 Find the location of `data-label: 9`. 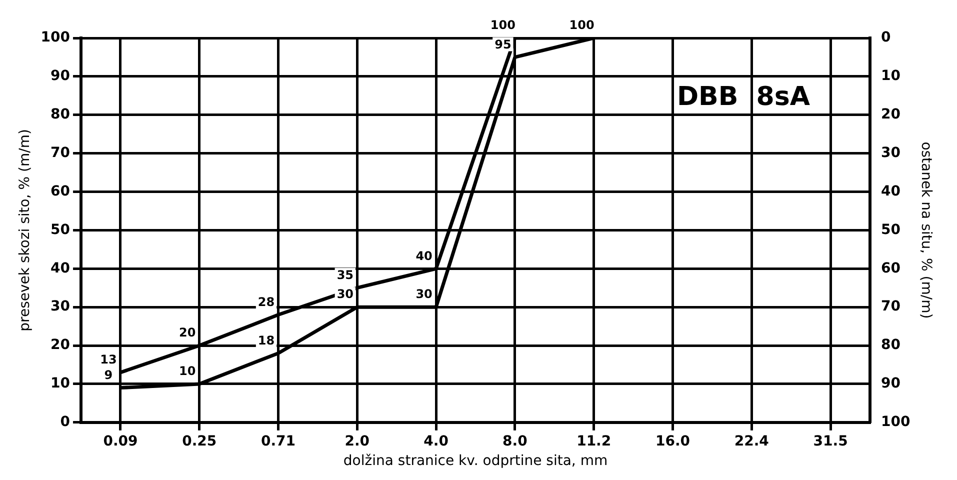

data-label: 9 is located at coordinates (108, 375).